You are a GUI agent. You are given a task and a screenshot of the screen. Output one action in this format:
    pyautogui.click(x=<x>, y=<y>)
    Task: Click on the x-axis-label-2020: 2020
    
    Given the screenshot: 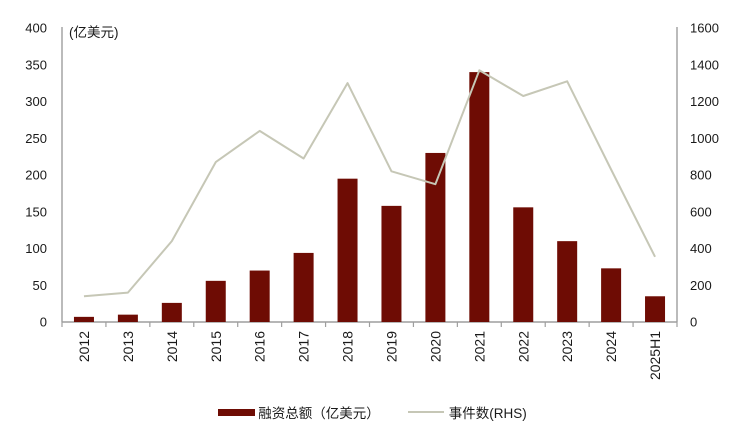 What is the action you would take?
    pyautogui.click(x=435, y=346)
    